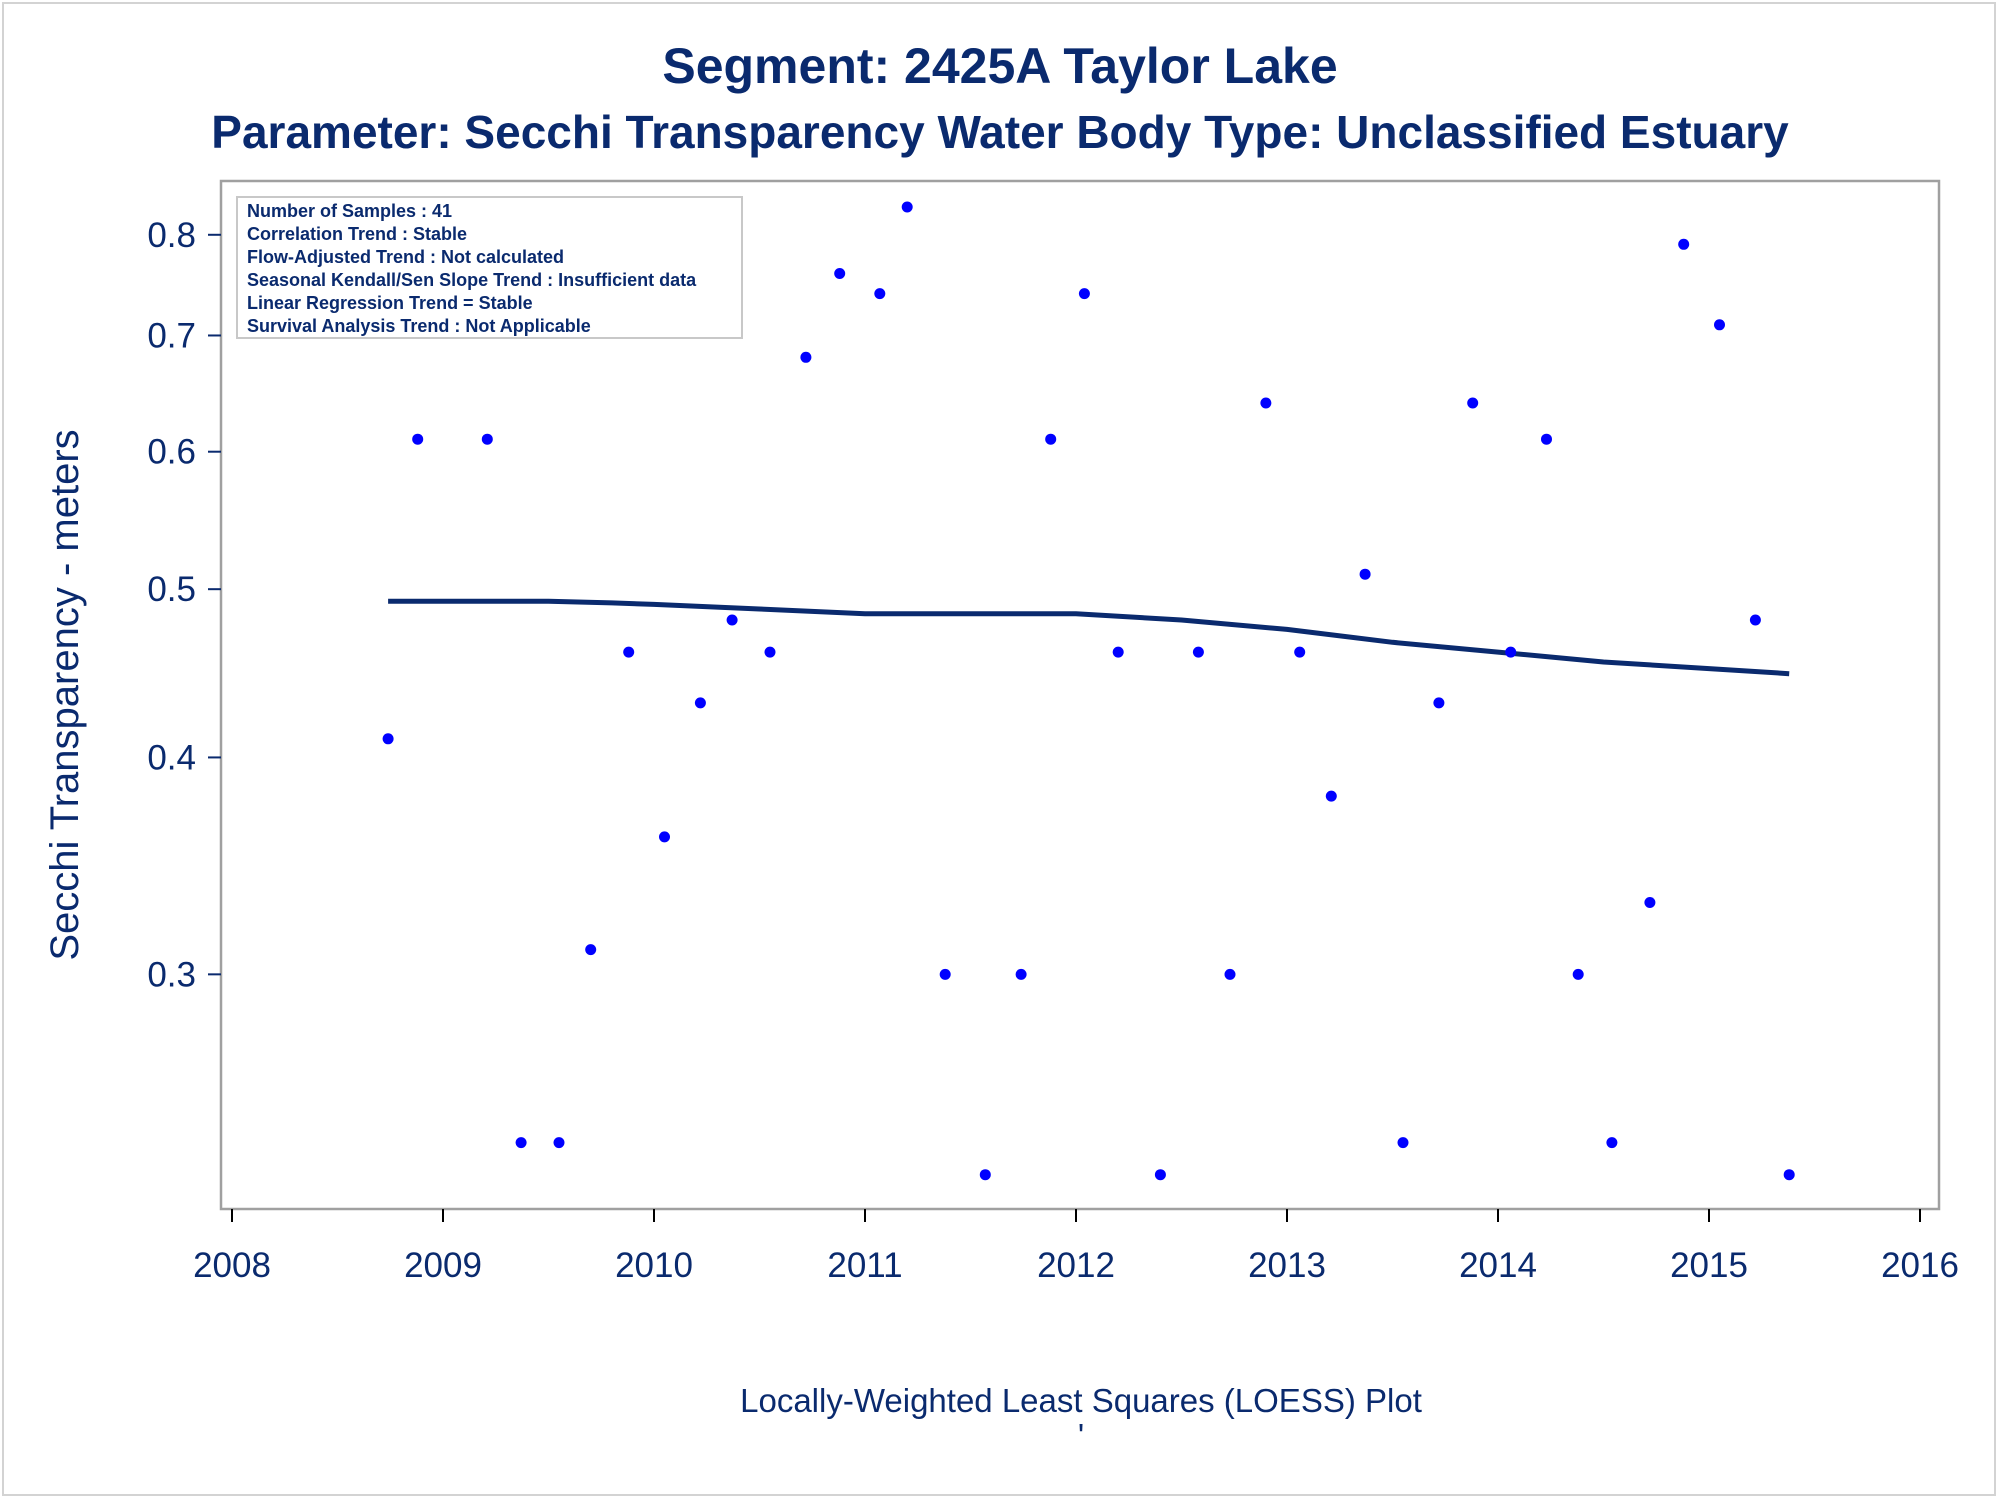 The height and width of the screenshot is (1500, 2000). I want to click on y-tick-label: 0.5, so click(171, 589).